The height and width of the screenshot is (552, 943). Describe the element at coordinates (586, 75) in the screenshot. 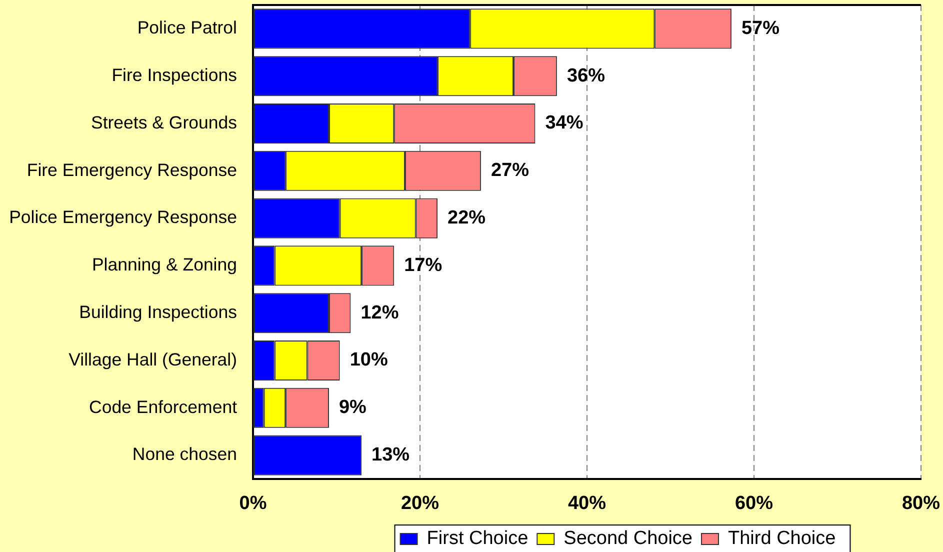

I see `total-label: 36%` at that location.